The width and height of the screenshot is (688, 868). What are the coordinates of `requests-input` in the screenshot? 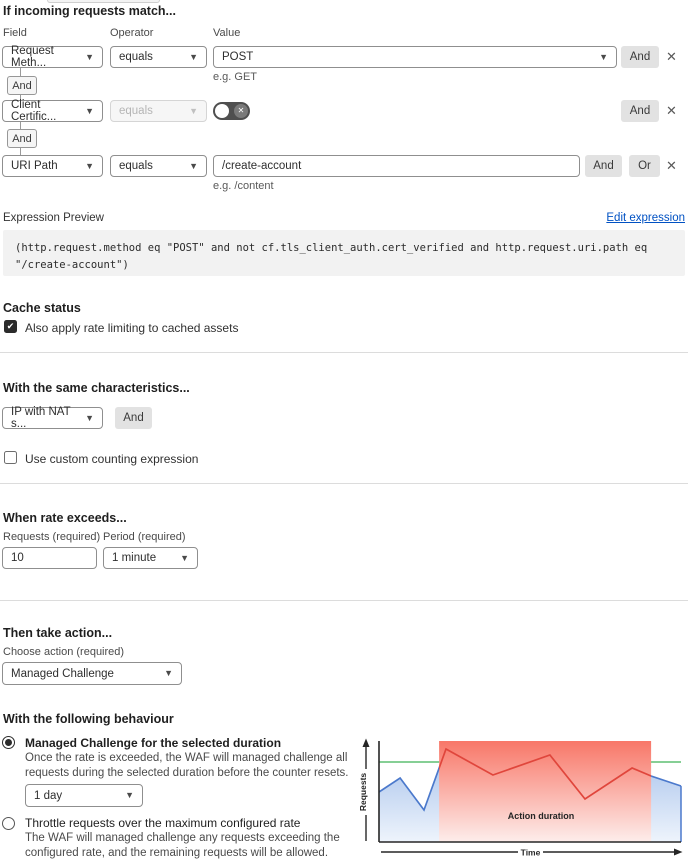 It's located at (49, 558).